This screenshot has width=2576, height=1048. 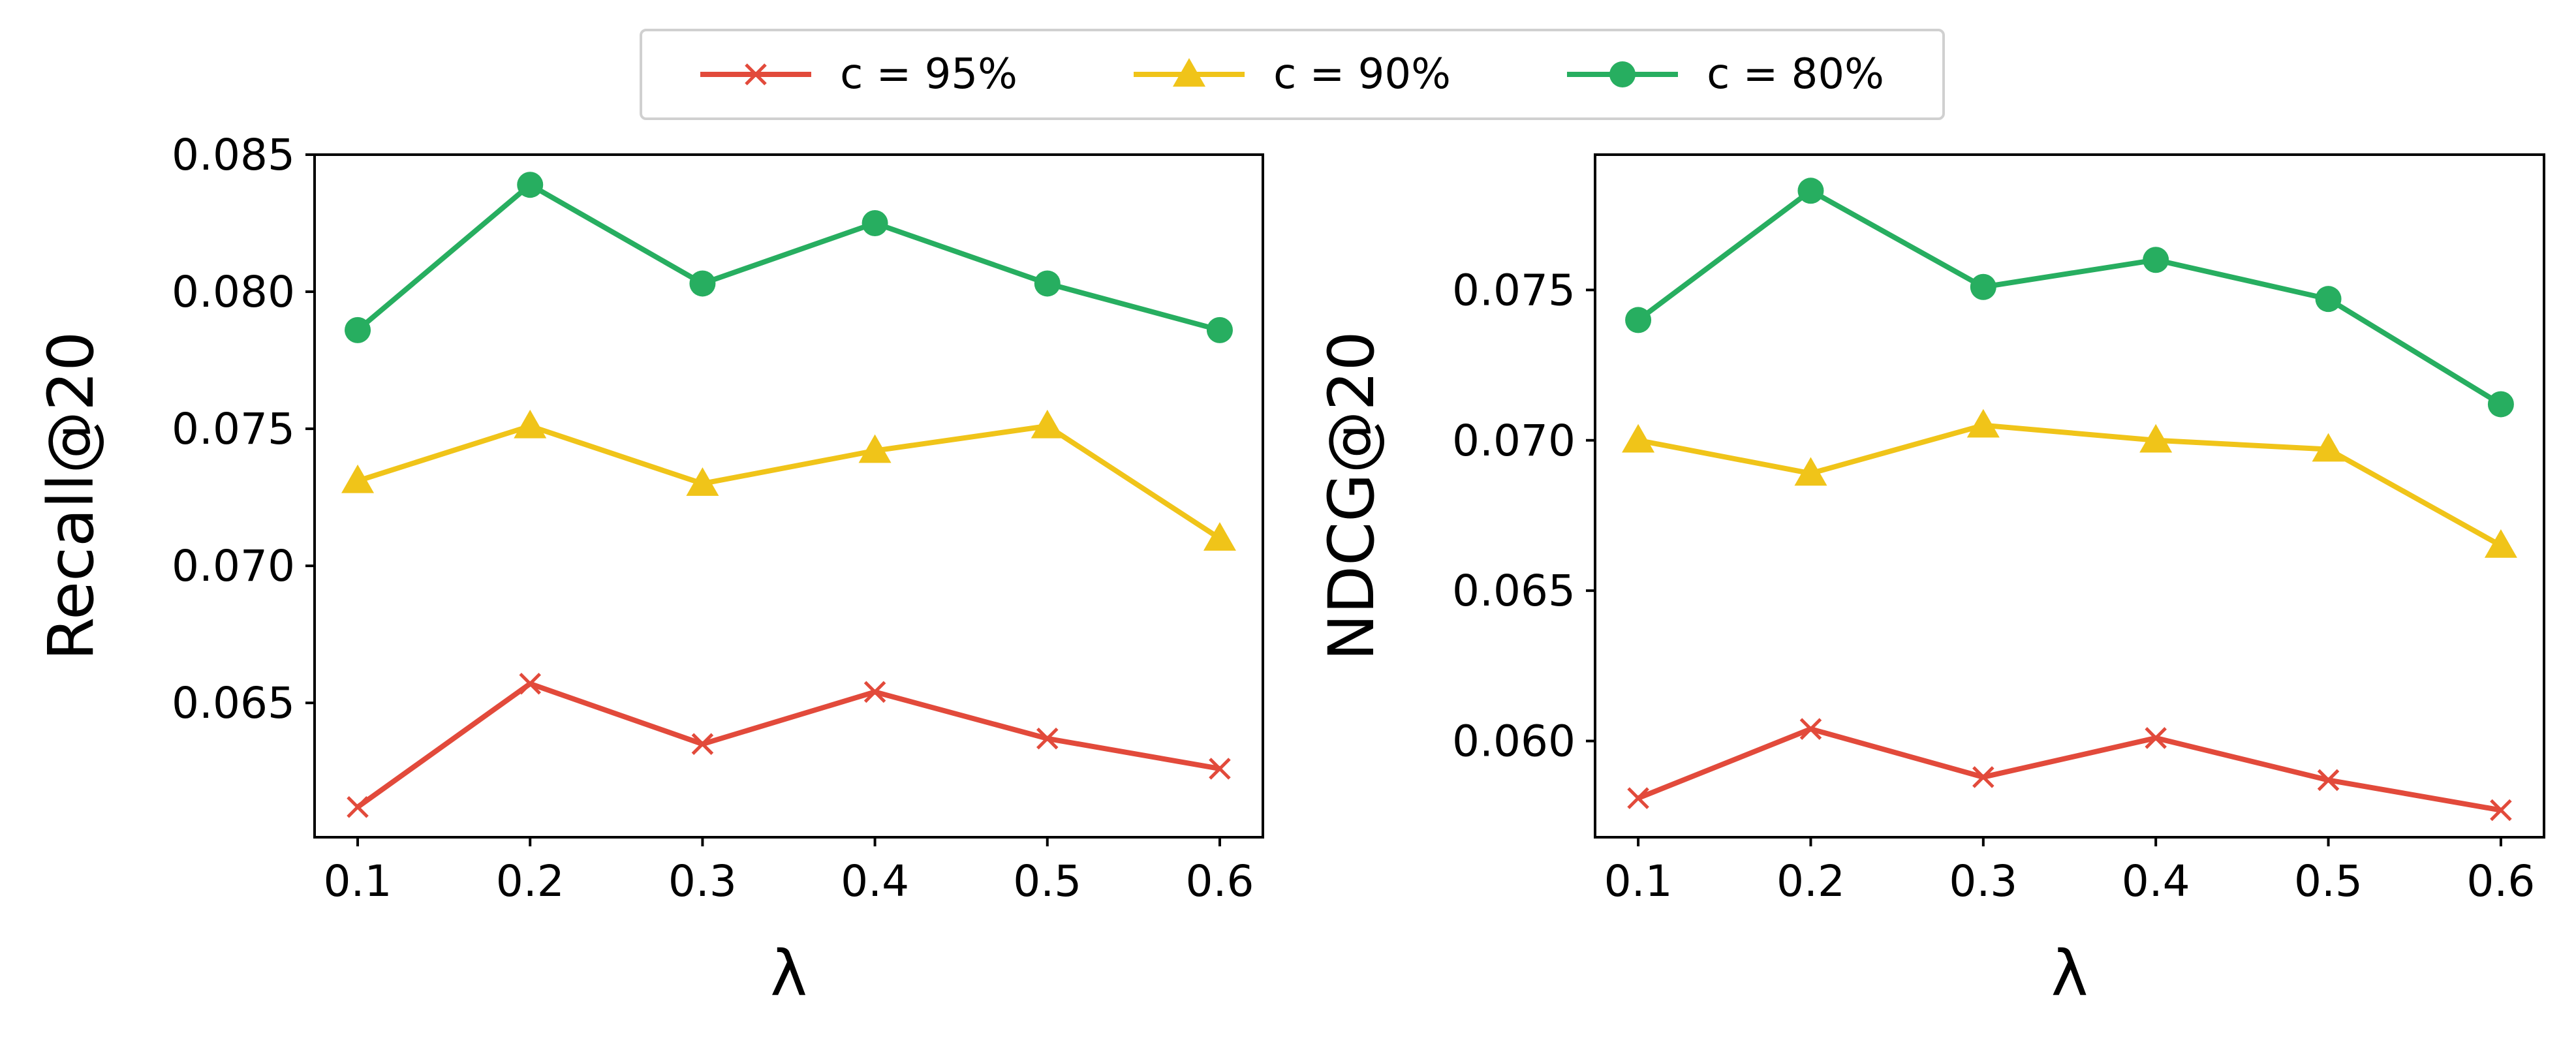 I want to click on ndcg-x-axis-label: λ, so click(x=2069, y=974).